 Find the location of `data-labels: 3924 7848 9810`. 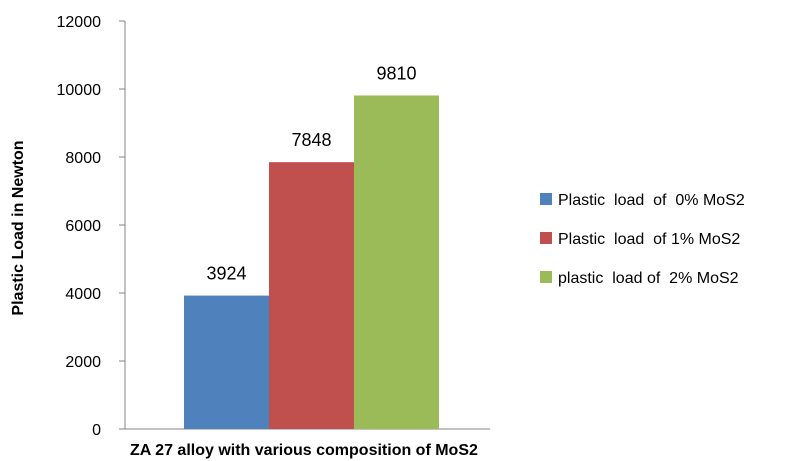

data-labels: 3924 7848 9810 is located at coordinates (311, 173).